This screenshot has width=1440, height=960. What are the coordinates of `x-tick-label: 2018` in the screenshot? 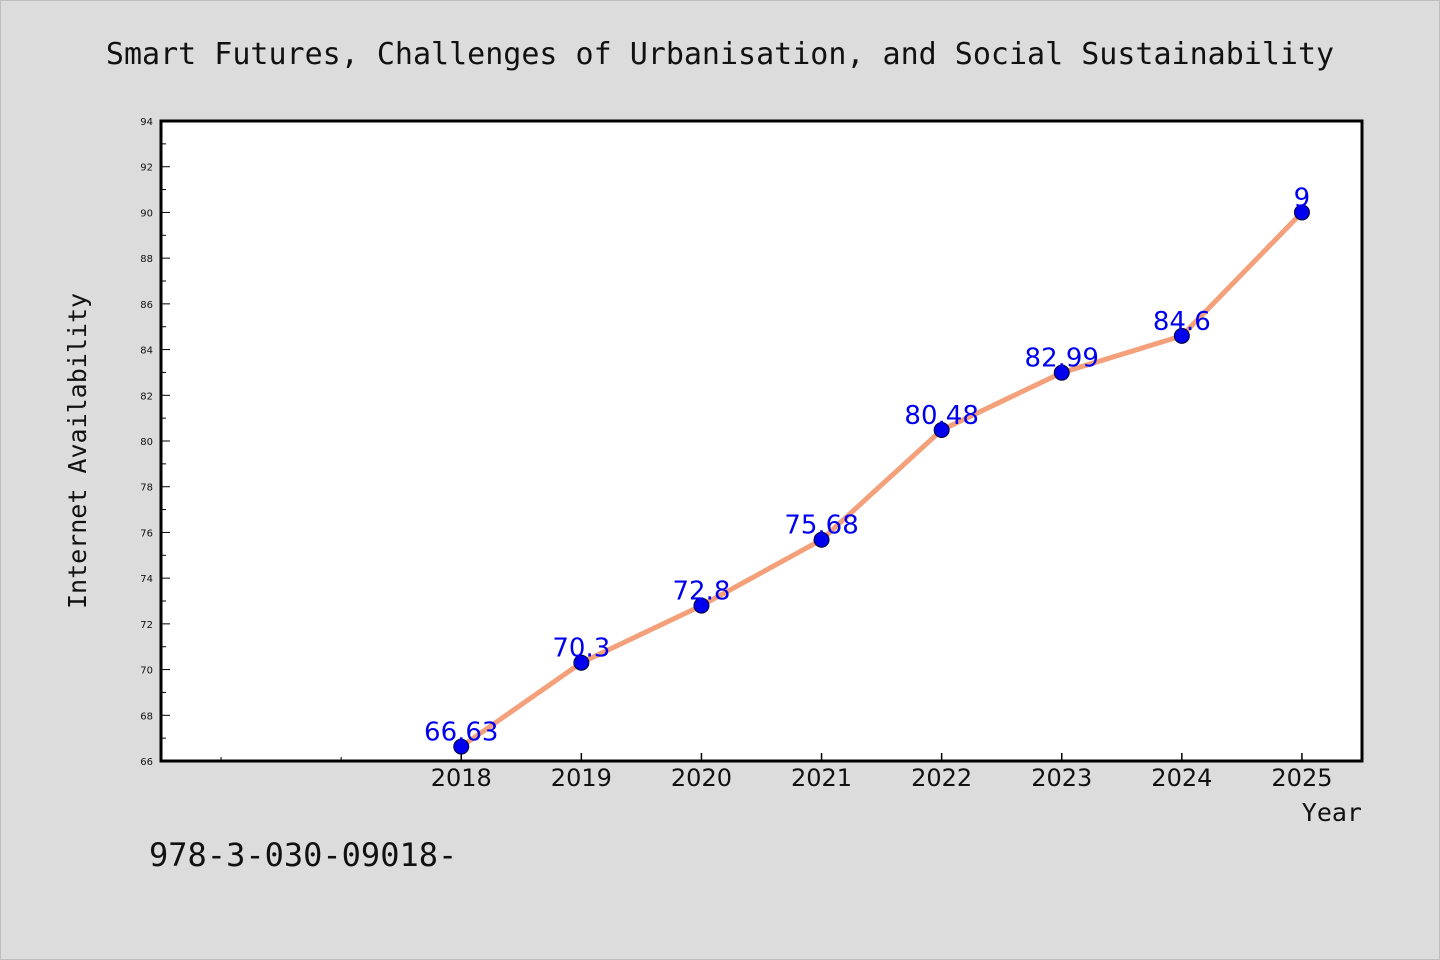 It's located at (461, 778).